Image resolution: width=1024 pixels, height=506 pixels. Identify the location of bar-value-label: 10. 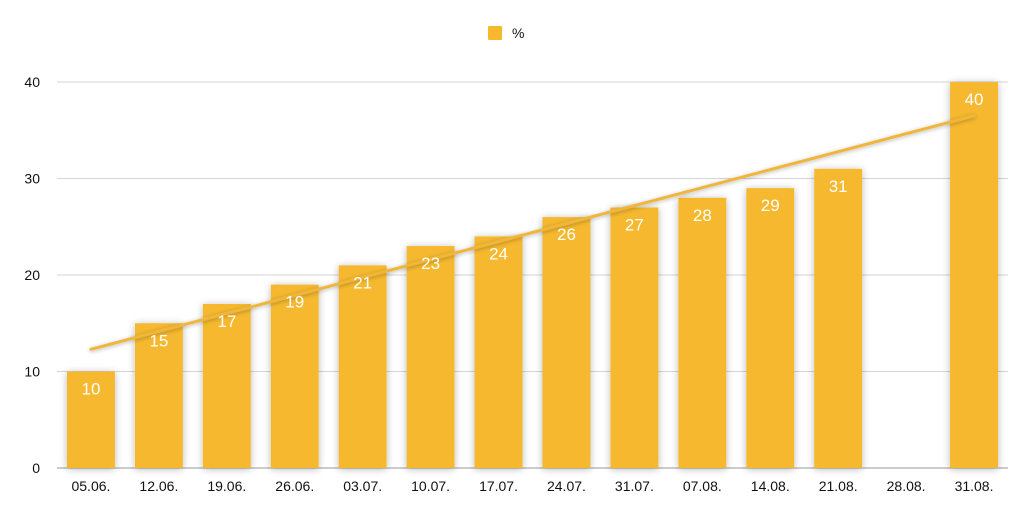
(91, 389).